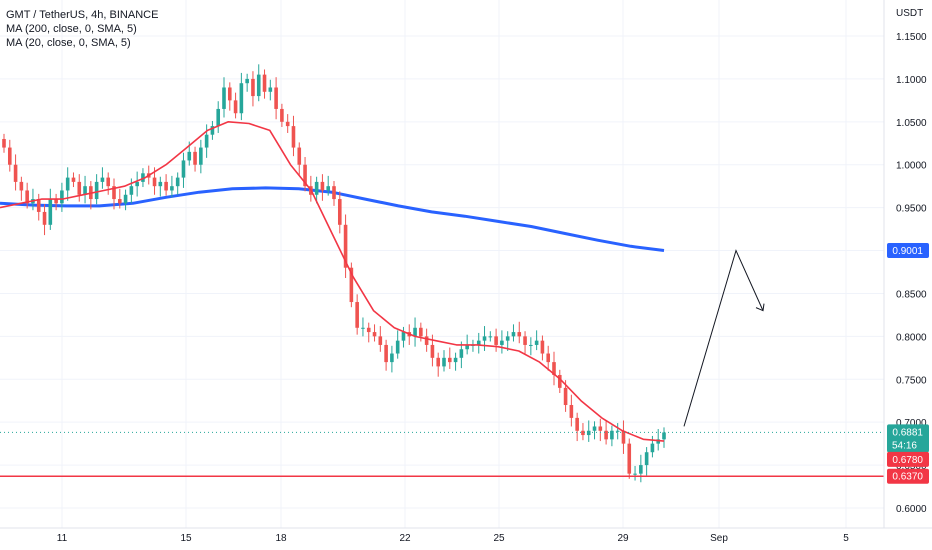 This screenshot has width=932, height=550. I want to click on price-tick-label: 0.9500, so click(911, 209).